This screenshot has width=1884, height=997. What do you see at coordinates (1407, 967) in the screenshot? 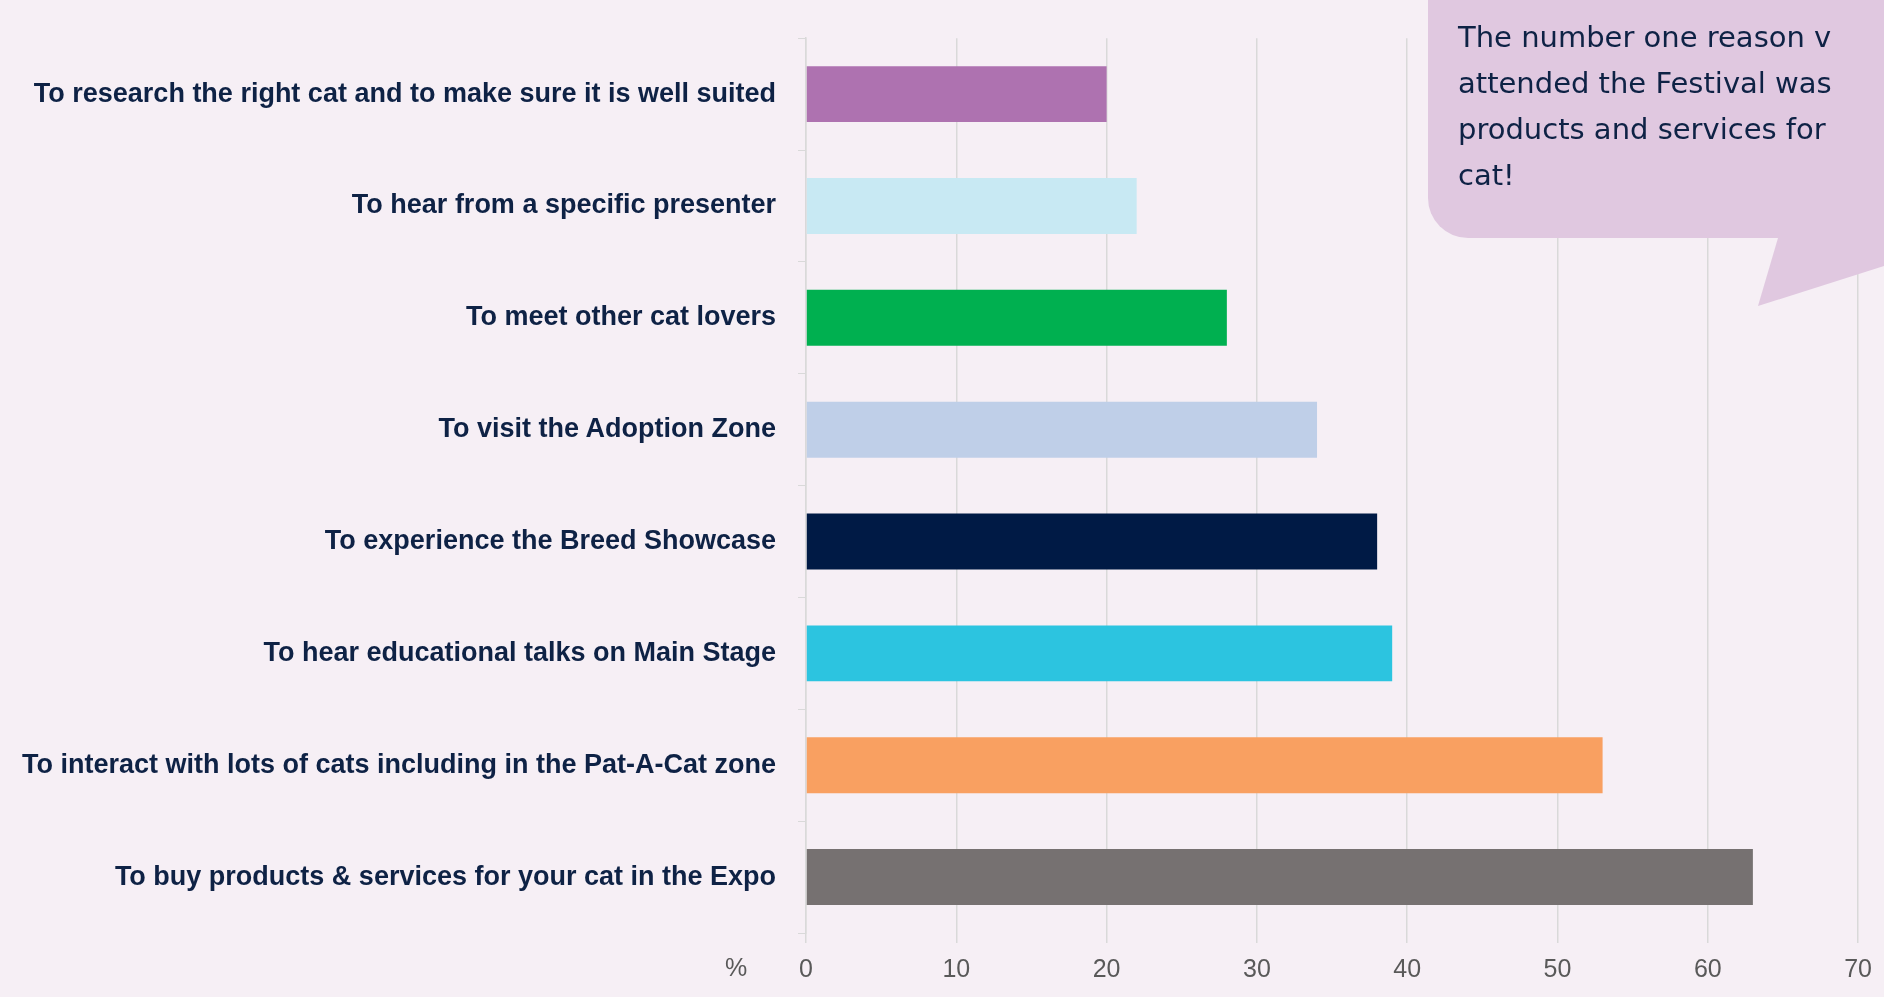
I see `x-tick-label: 40` at bounding box center [1407, 967].